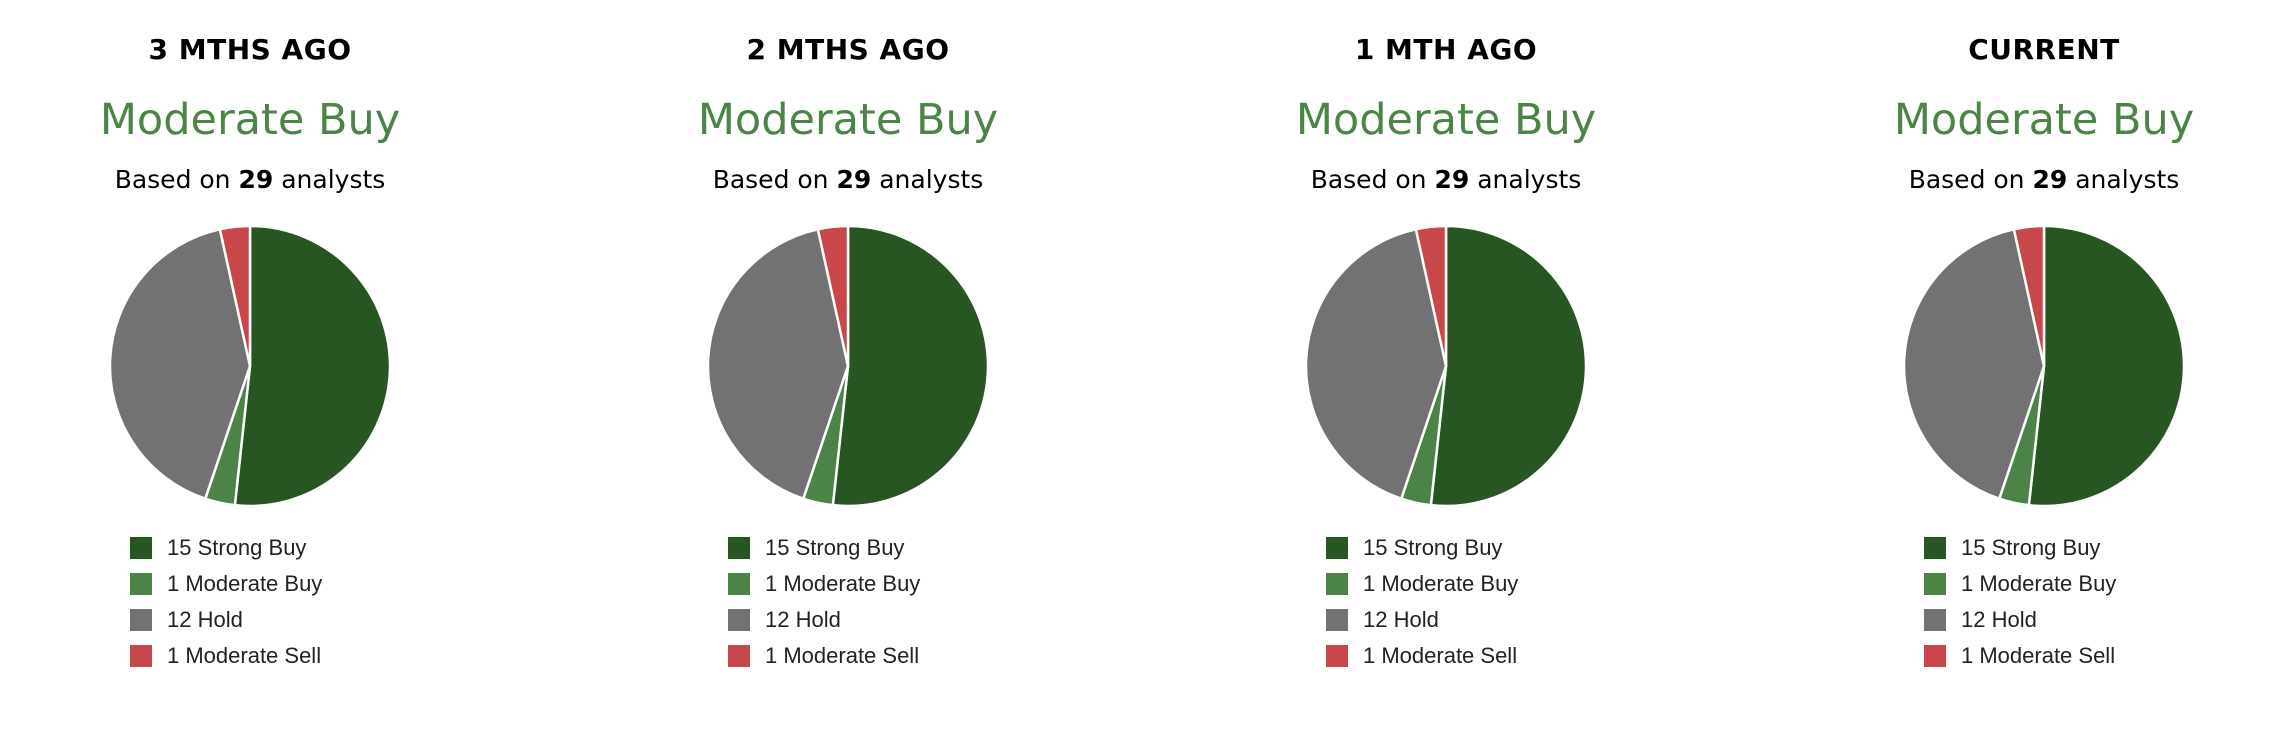 Image resolution: width=2270 pixels, height=730 pixels. What do you see at coordinates (250, 49) in the screenshot?
I see `period-title: 3 MTHS AGO` at bounding box center [250, 49].